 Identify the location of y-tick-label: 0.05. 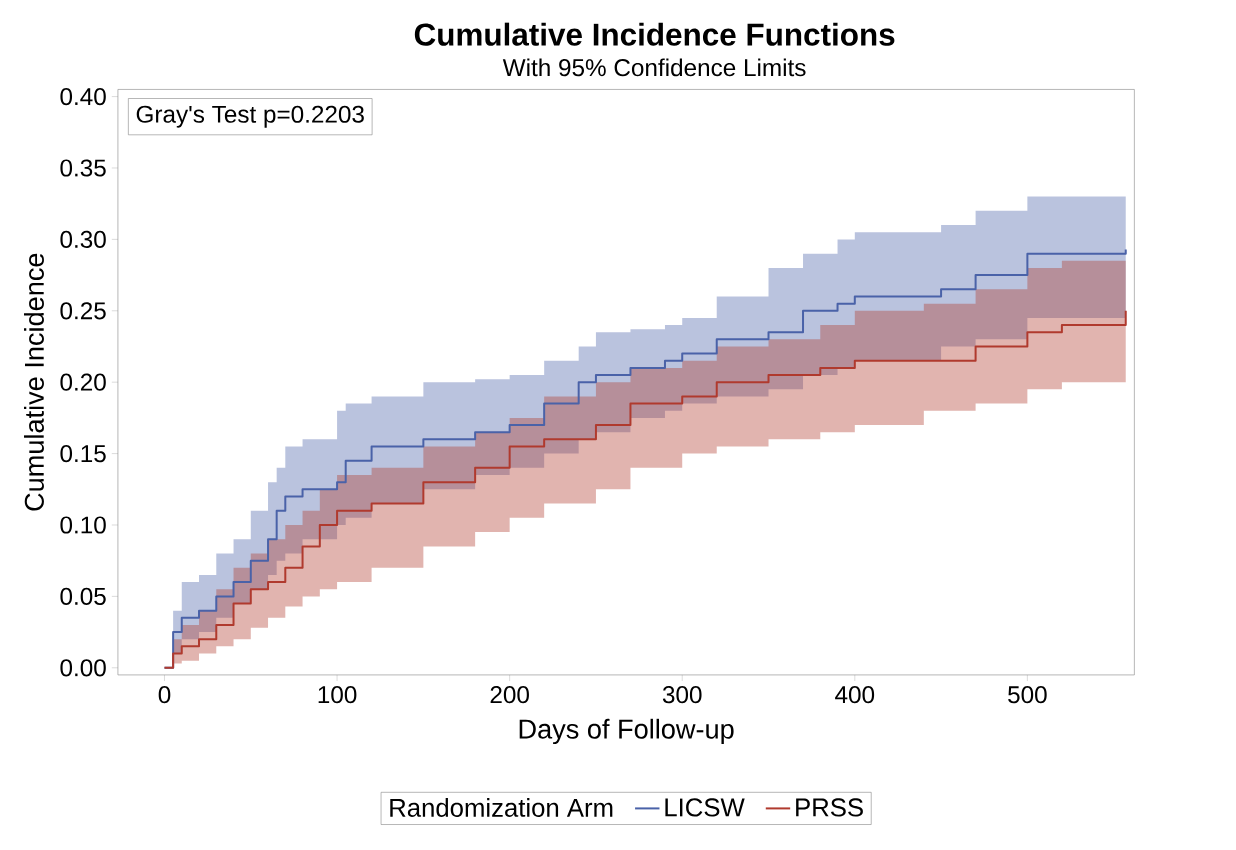
(83, 596).